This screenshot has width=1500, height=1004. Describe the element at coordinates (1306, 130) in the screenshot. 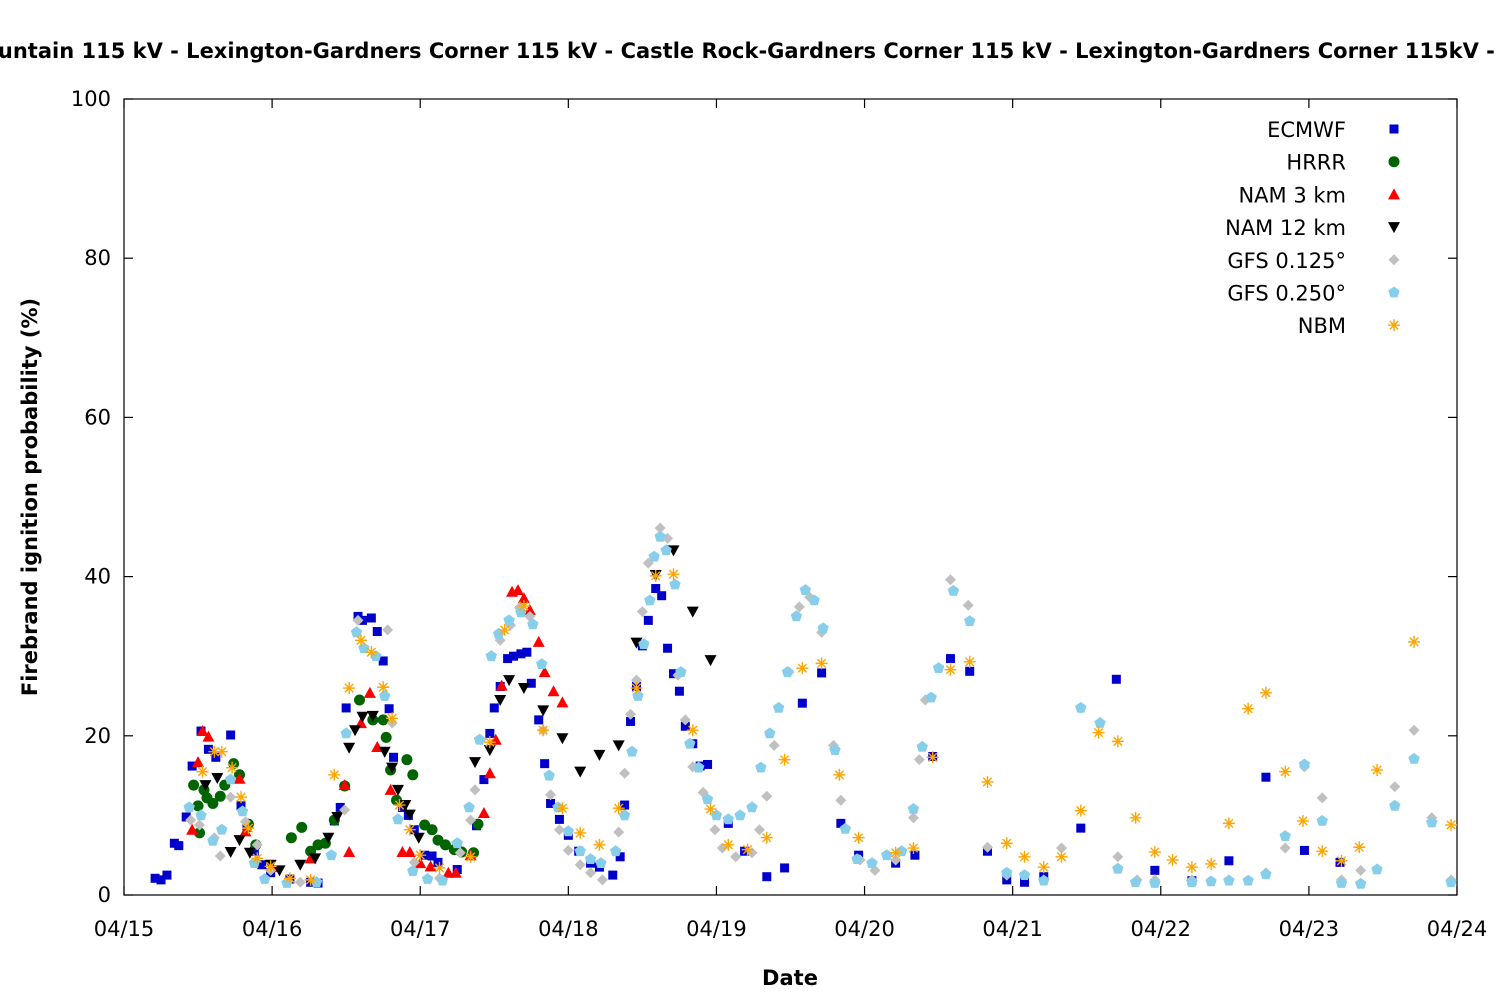

I see `legend-label: ECMWF` at that location.